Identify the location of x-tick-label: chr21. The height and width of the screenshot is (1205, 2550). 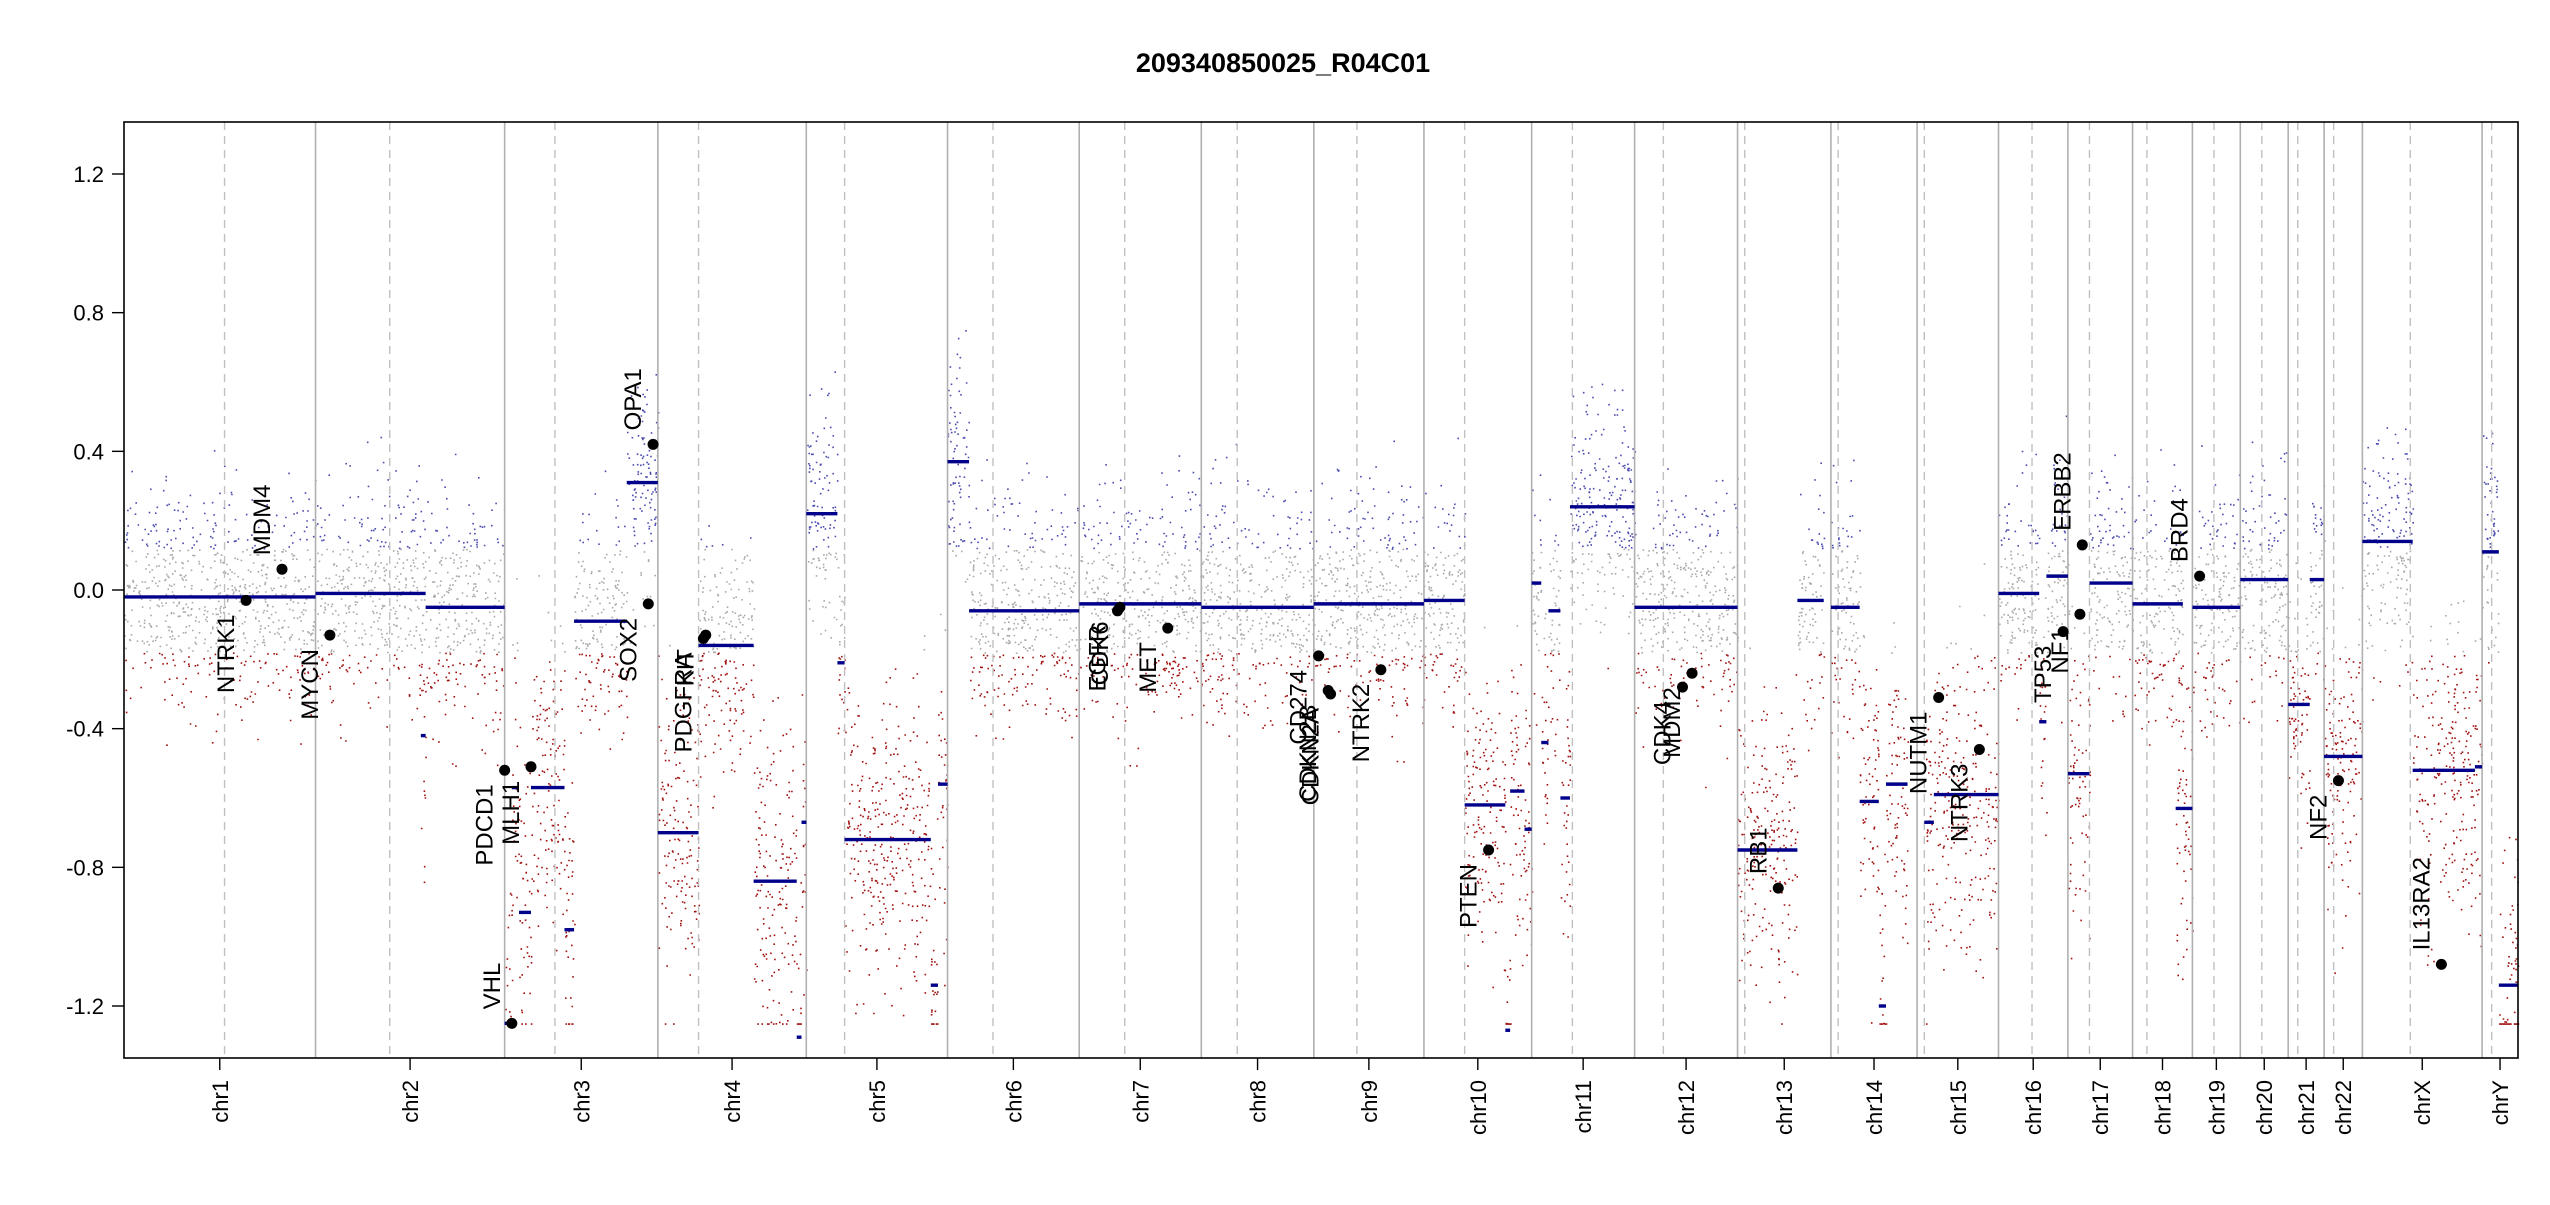
(2306, 1107).